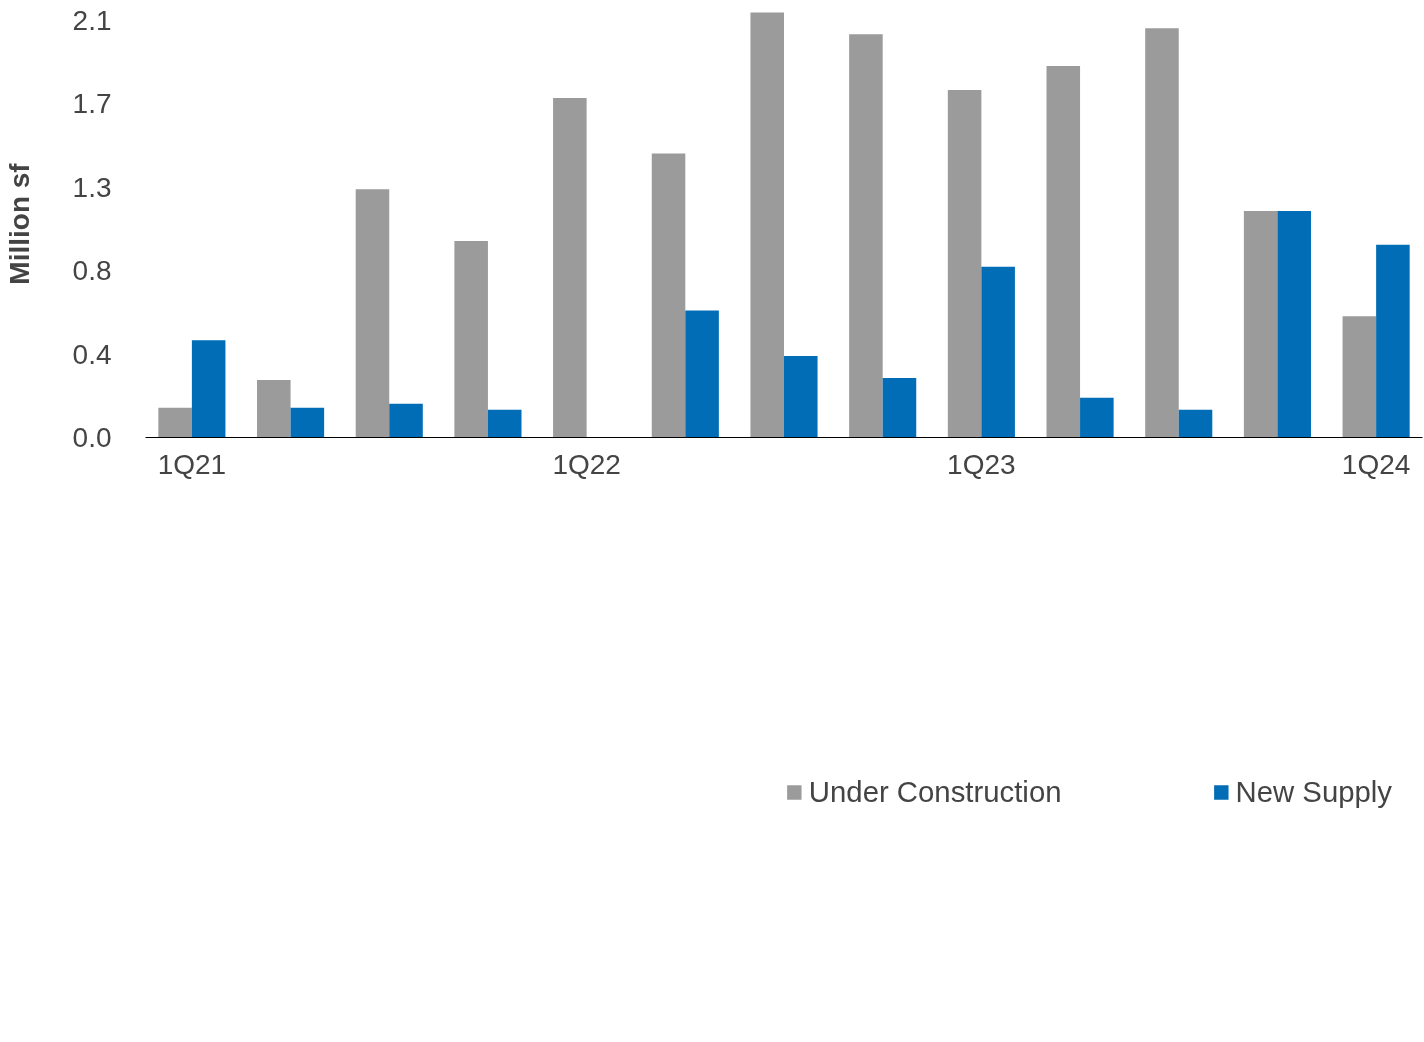 This screenshot has width=1424, height=1042. Describe the element at coordinates (192, 464) in the screenshot. I see `x-tick-label: 1Q21` at that location.